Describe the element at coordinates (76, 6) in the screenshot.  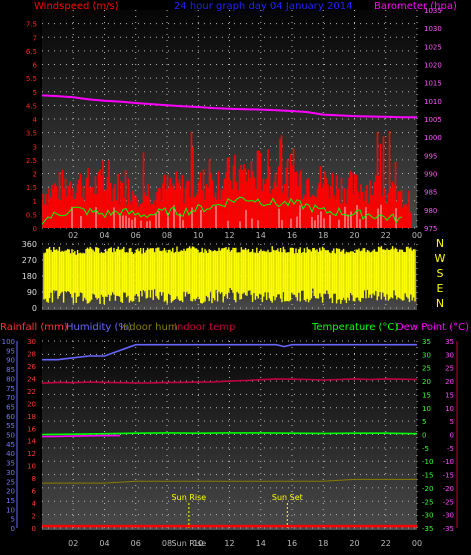
I see `windspeed-axis-label: Windspeed (m/s)` at that location.